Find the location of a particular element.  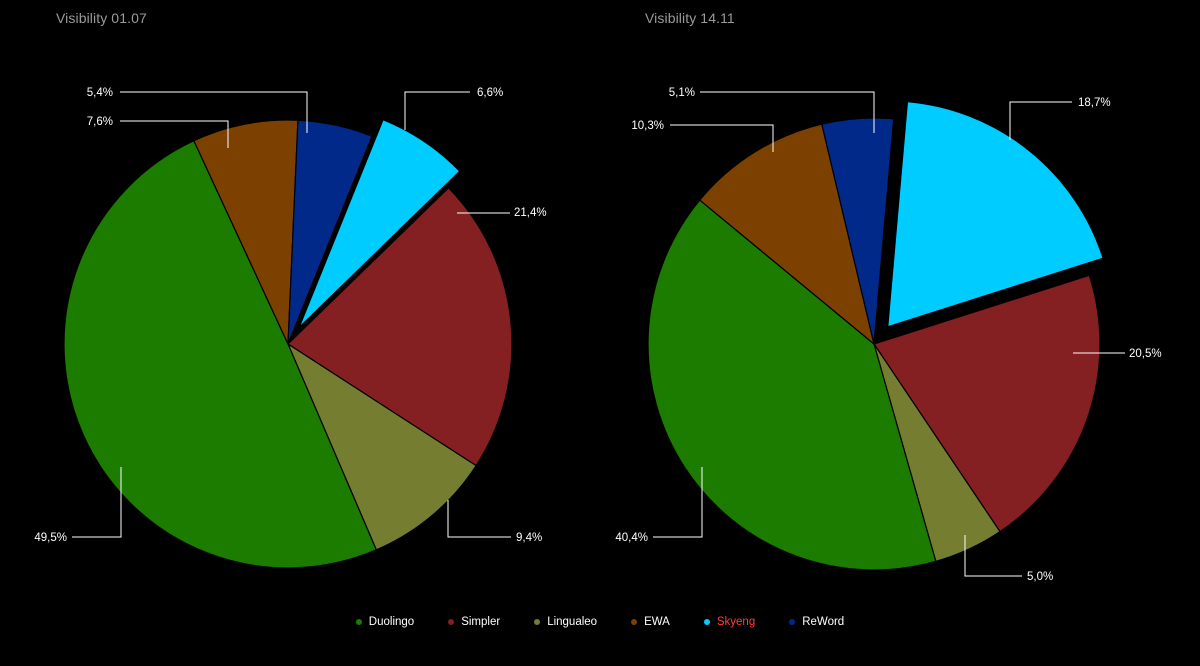

legend-label-duolingo: Duolingo is located at coordinates (391, 622).